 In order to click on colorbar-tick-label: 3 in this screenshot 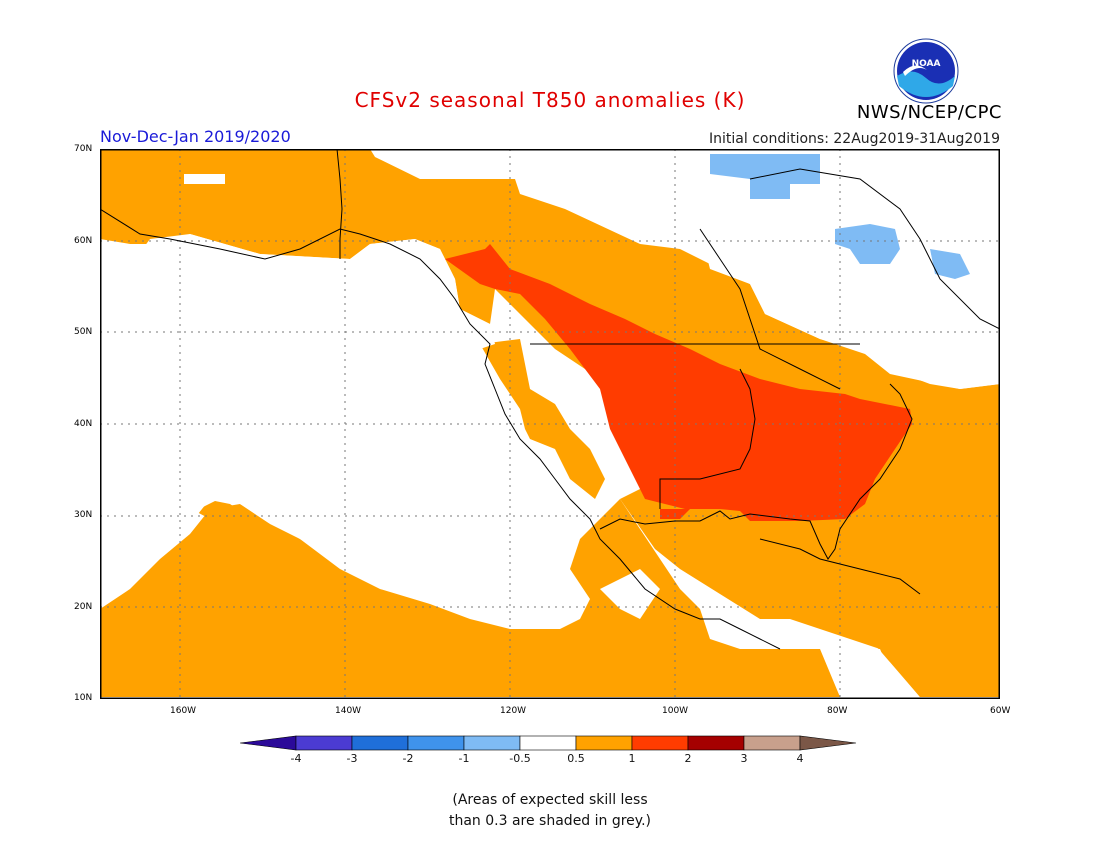, I will do `click(744, 758)`.